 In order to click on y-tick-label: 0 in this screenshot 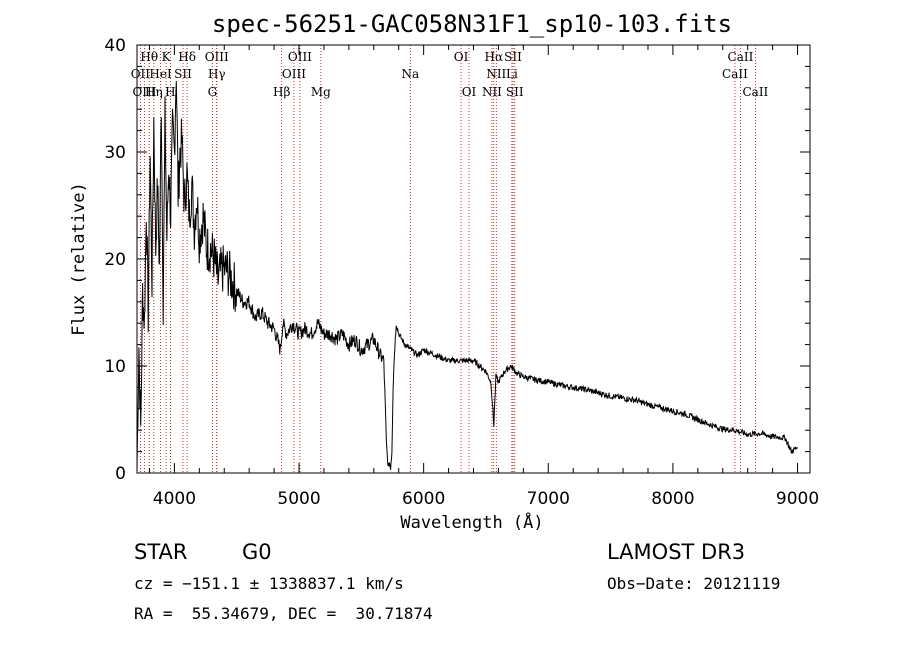, I will do `click(120, 474)`.